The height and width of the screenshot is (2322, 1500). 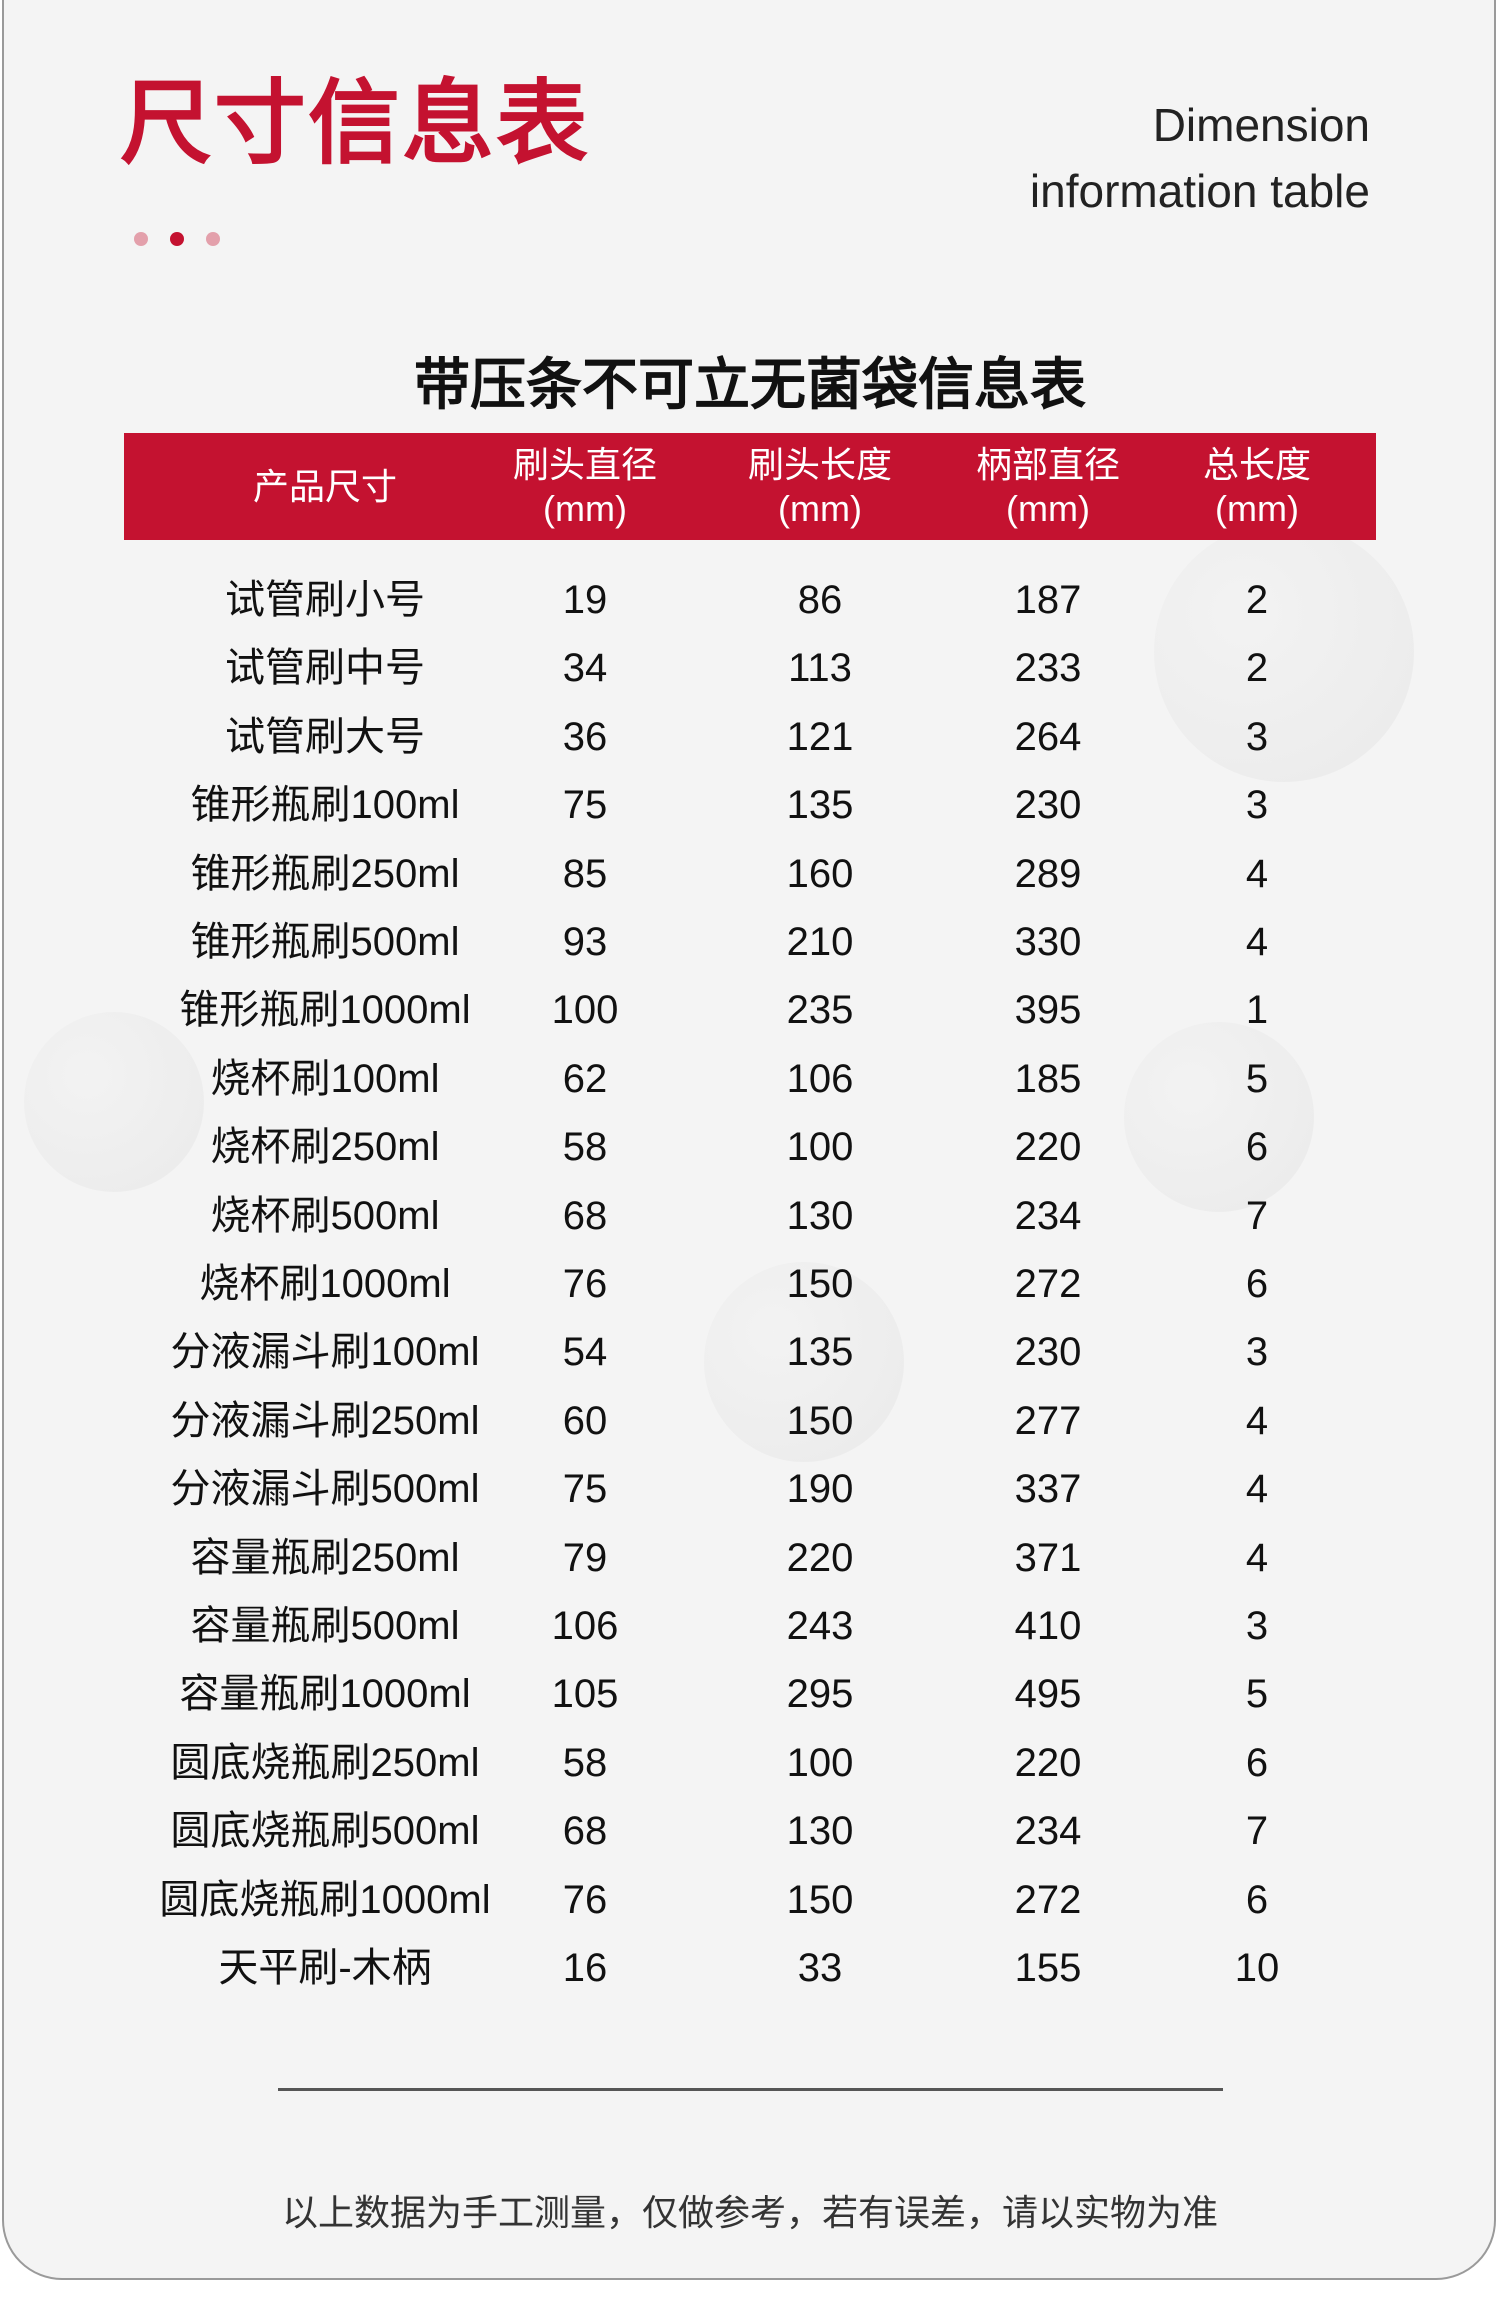 I want to click on value-cell: 85, so click(x=585, y=873).